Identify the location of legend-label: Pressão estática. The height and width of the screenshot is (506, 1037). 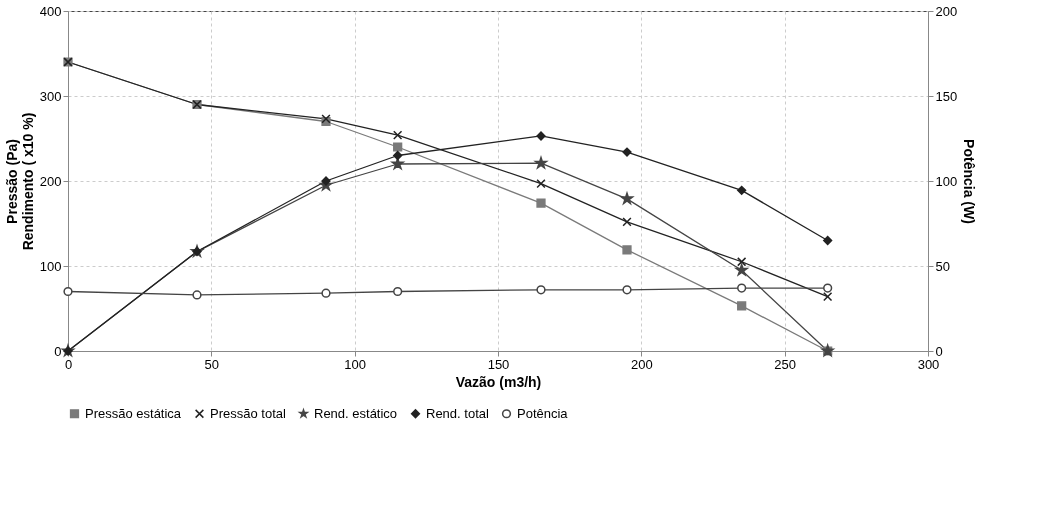
(133, 413).